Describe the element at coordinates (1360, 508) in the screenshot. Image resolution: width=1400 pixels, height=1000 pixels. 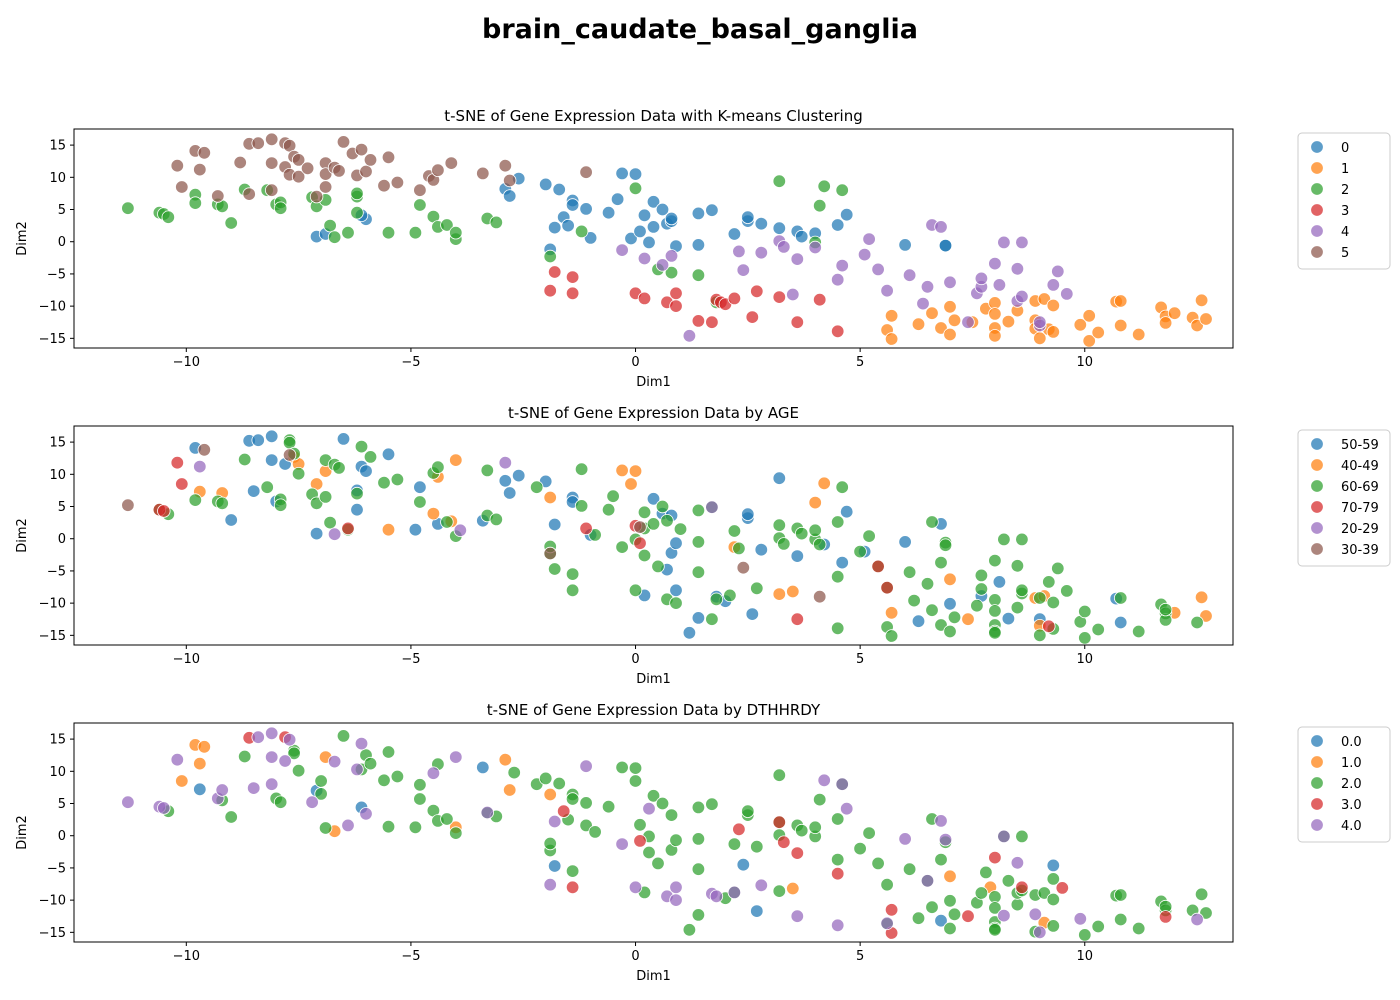
I see `legend-label: 70-79` at that location.